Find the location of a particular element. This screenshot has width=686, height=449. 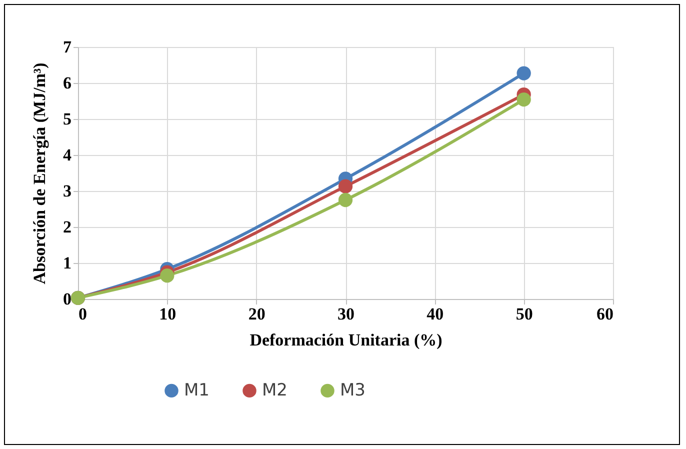

y-tick-label: 0 is located at coordinates (67, 299).